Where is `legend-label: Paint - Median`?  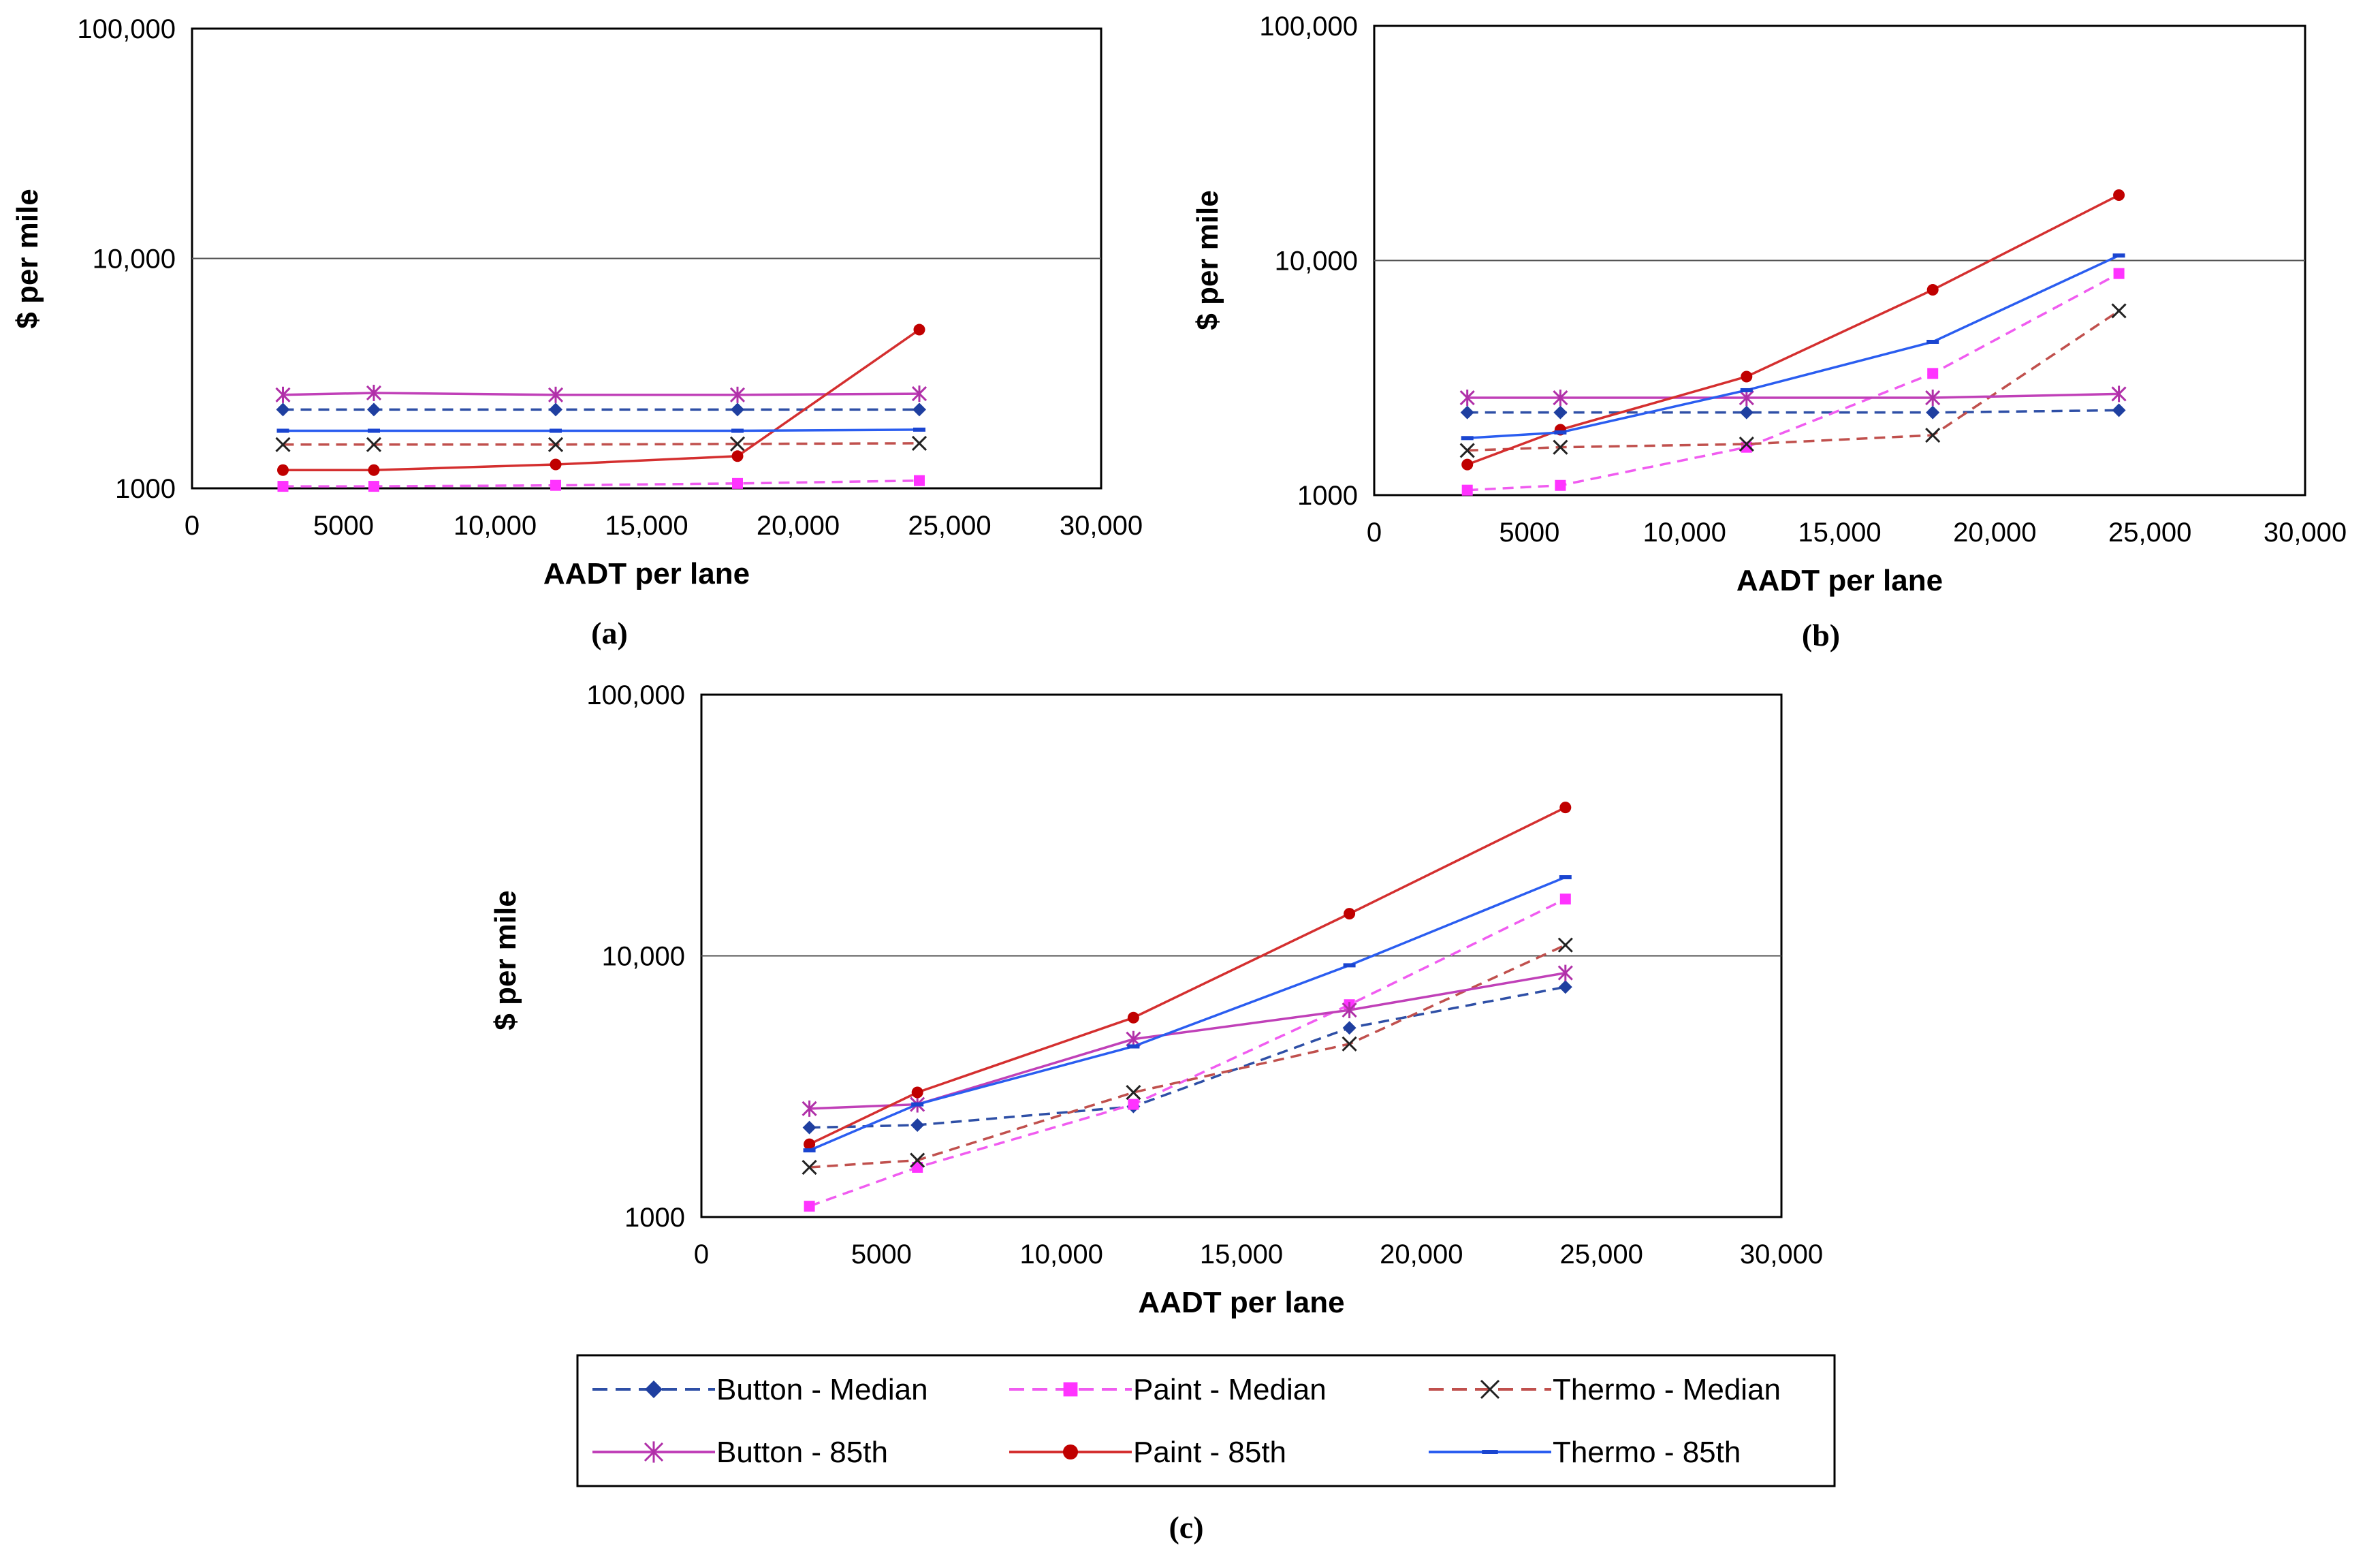
legend-label: Paint - Median is located at coordinates (1230, 1389).